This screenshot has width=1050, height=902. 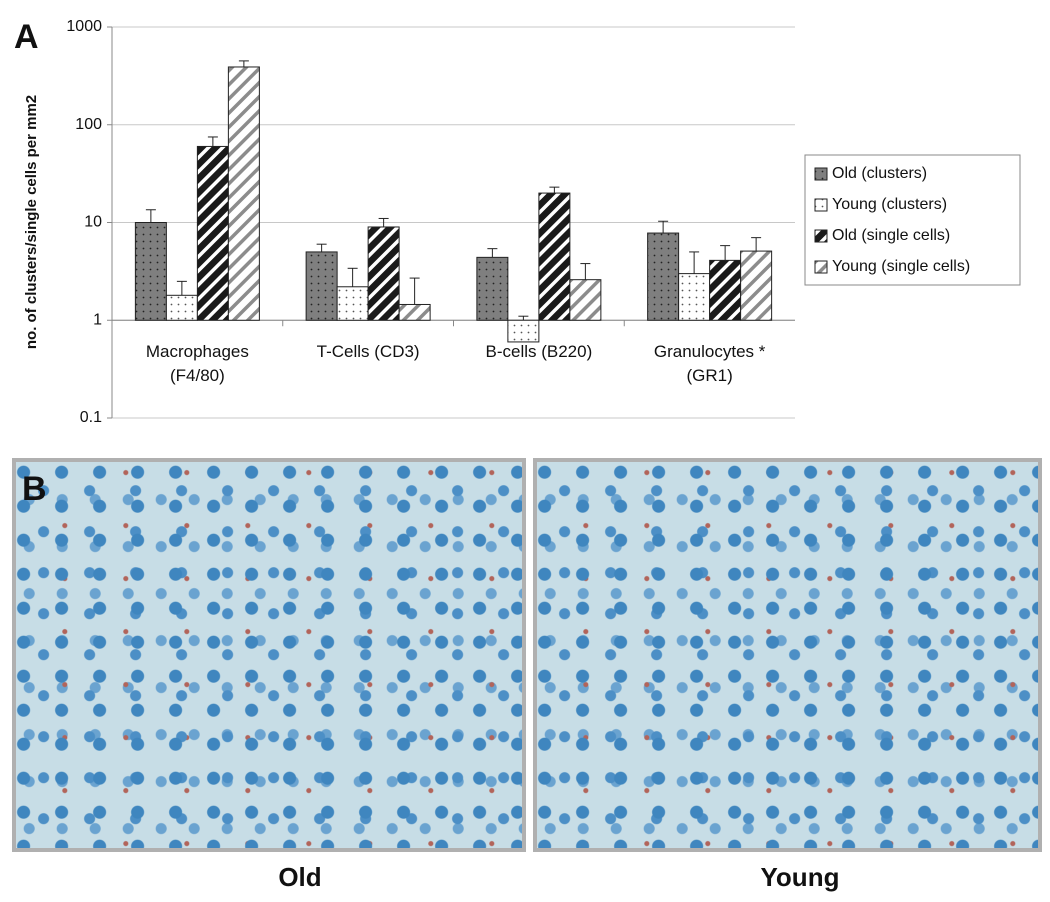 I want to click on legend-label: Old (single cells), so click(x=891, y=235).